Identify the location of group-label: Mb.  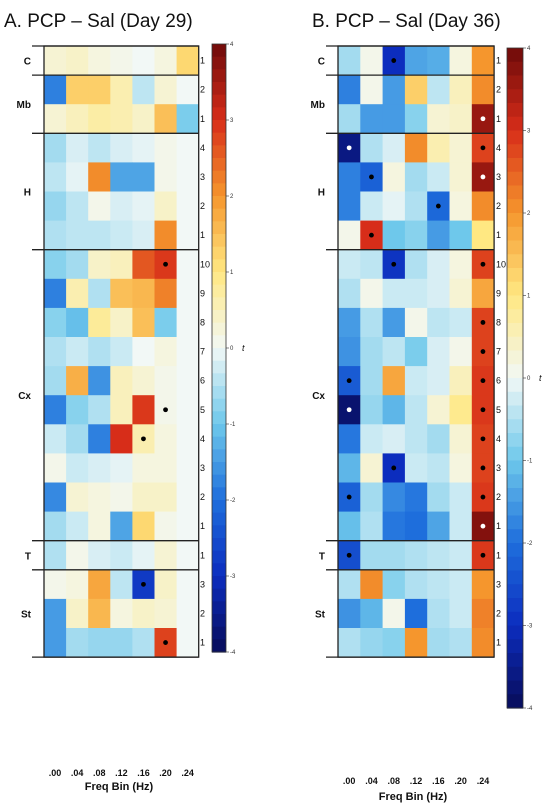
(24, 105).